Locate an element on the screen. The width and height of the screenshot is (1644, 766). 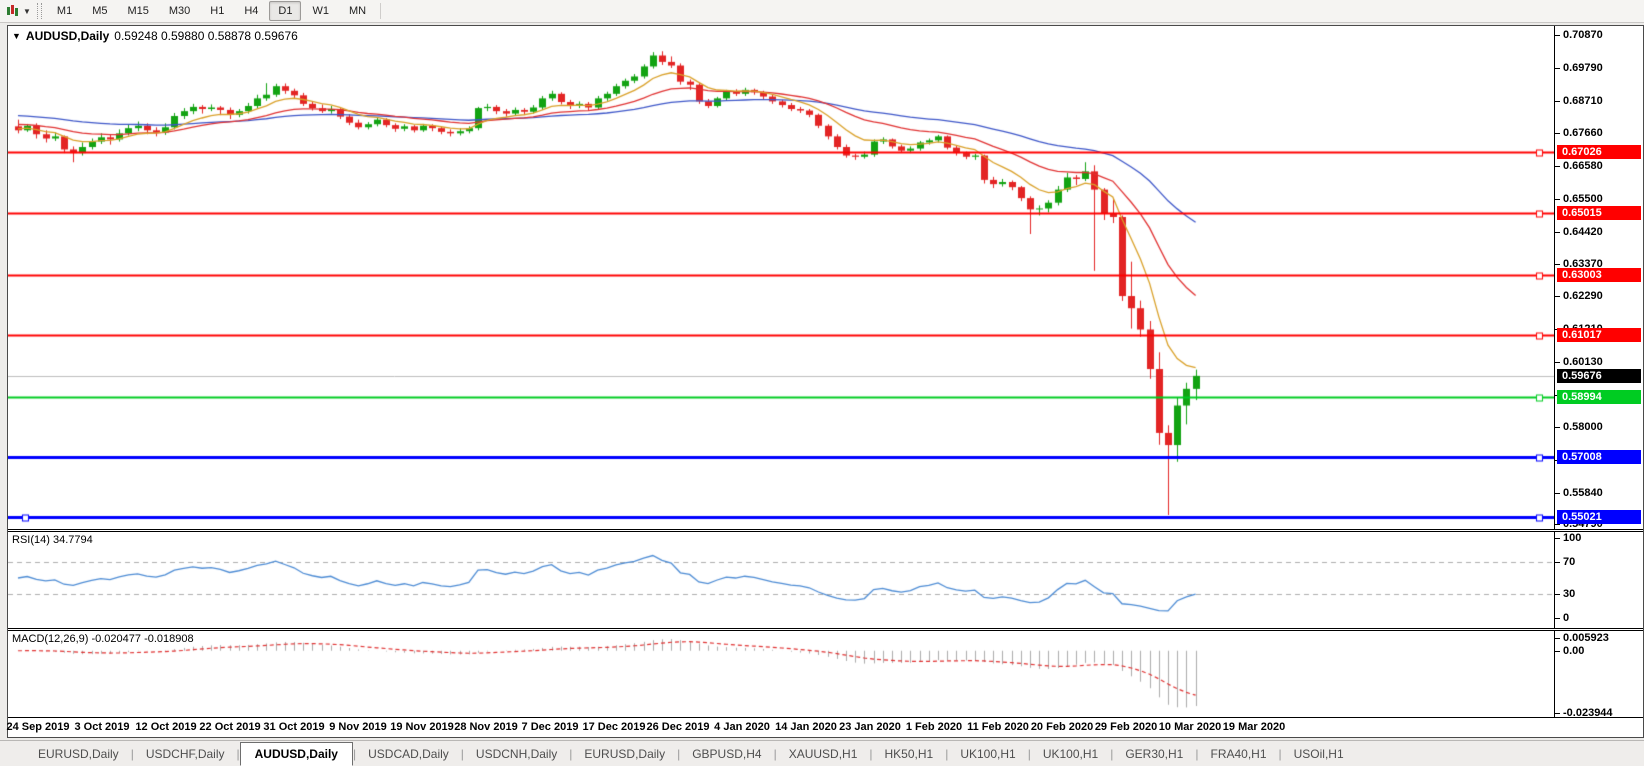
price-axis-label: 0.60130 is located at coordinates (1583, 362).